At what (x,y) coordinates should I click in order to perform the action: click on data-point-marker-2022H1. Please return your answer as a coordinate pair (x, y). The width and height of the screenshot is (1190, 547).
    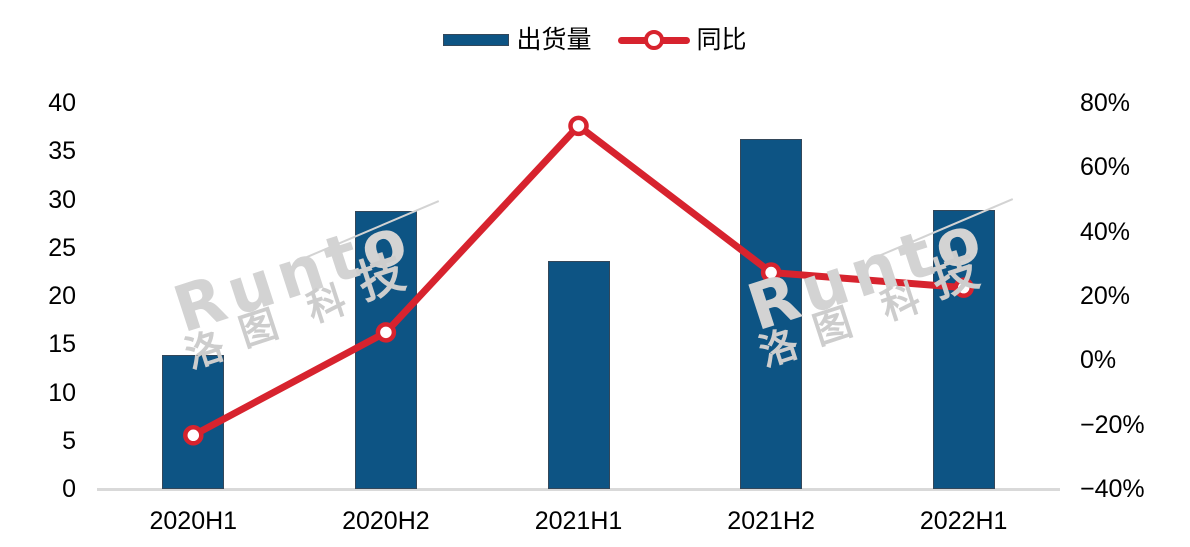
    Looking at the image, I should click on (963, 287).